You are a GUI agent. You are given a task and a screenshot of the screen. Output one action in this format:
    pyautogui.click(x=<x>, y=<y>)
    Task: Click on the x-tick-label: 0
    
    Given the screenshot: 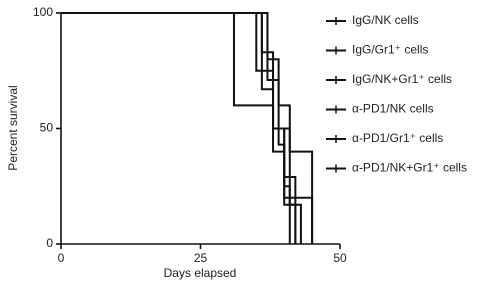 What is the action you would take?
    pyautogui.click(x=61, y=258)
    